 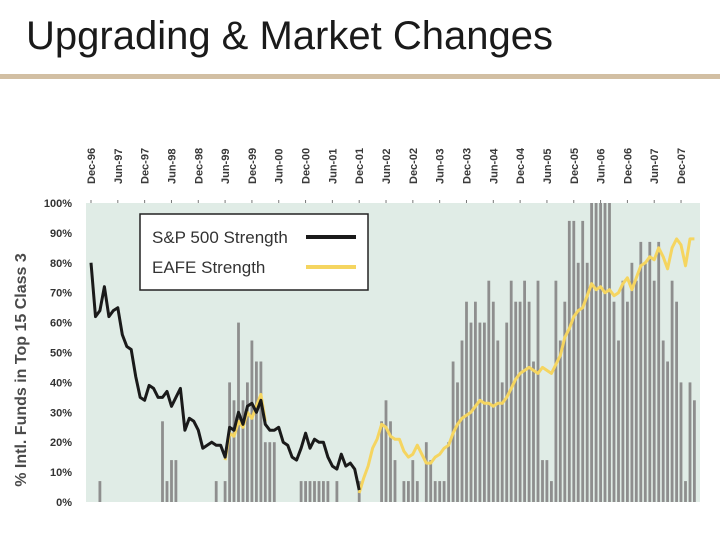 What do you see at coordinates (360, 76) in the screenshot?
I see `title-underline` at bounding box center [360, 76].